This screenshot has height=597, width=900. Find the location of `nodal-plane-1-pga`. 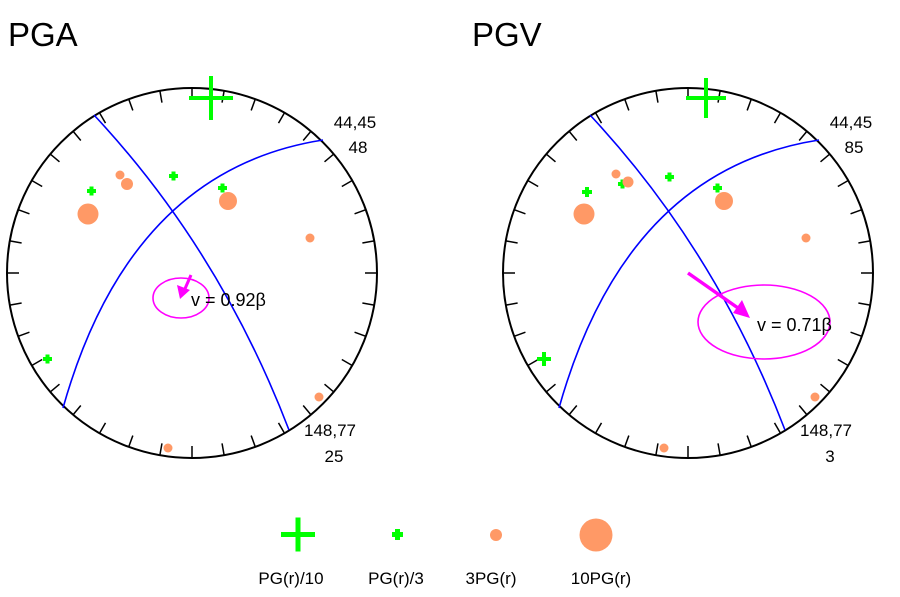

nodal-plane-1-pga is located at coordinates (191, 272).